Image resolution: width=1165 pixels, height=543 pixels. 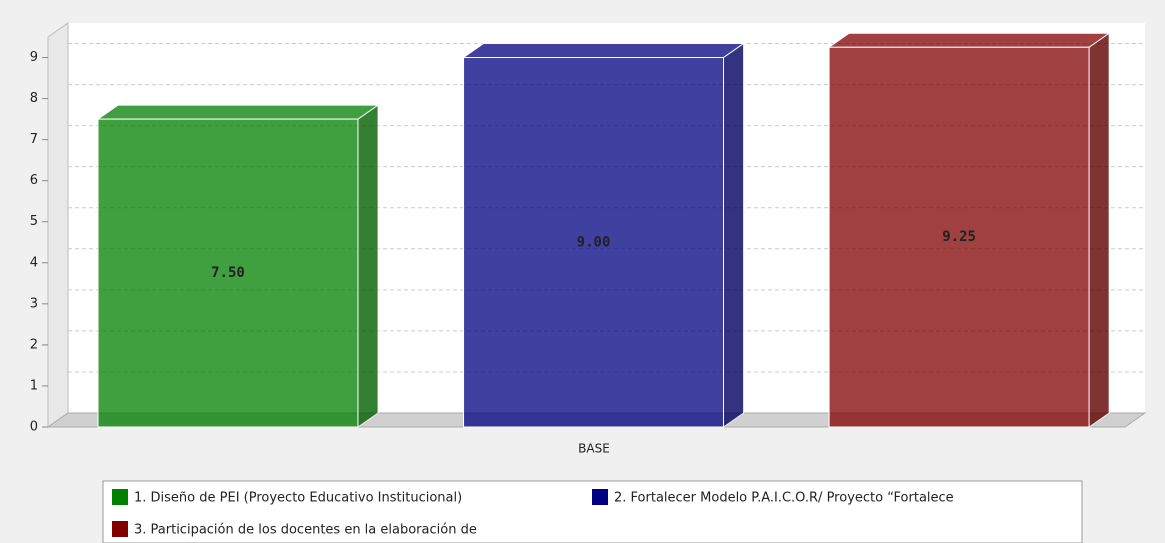 I want to click on y-tick-label: 6, so click(x=34, y=180).